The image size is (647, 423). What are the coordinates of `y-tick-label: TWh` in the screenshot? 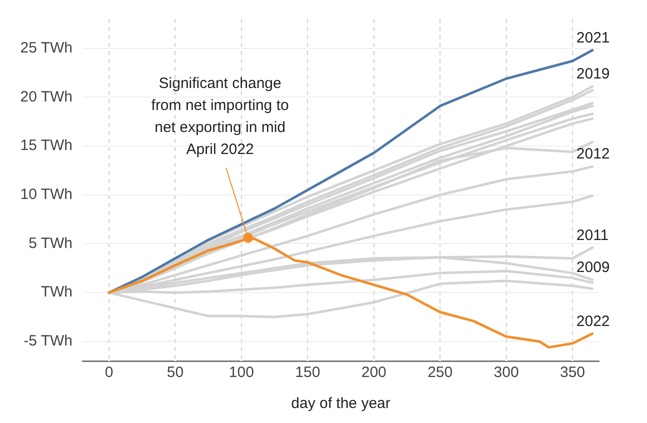 It's located at (56, 292).